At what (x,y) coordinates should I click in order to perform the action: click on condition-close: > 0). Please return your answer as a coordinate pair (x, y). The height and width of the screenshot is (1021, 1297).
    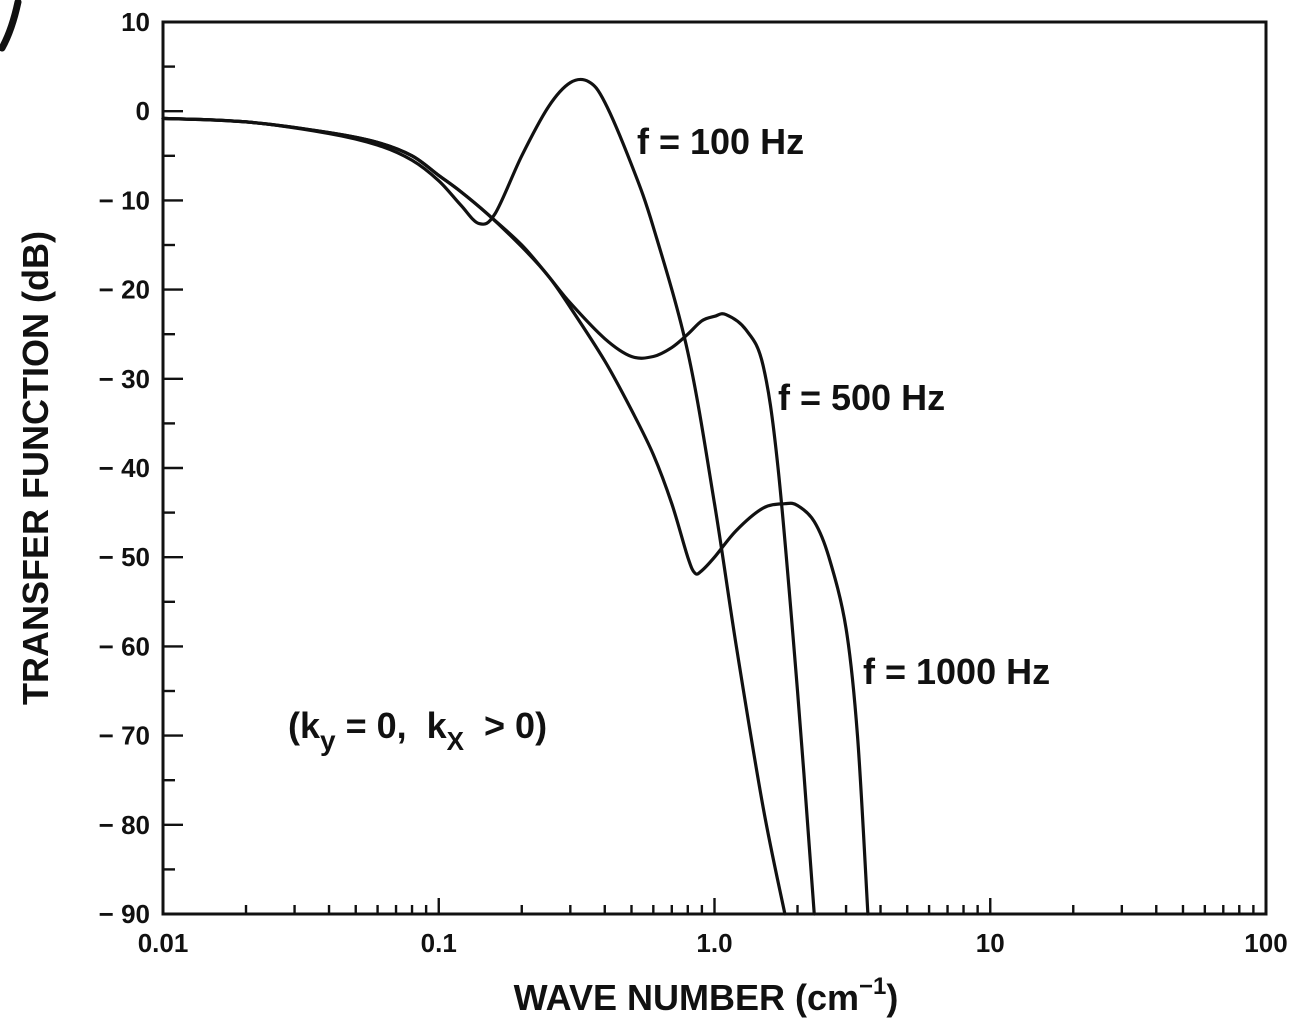
    Looking at the image, I should click on (505, 725).